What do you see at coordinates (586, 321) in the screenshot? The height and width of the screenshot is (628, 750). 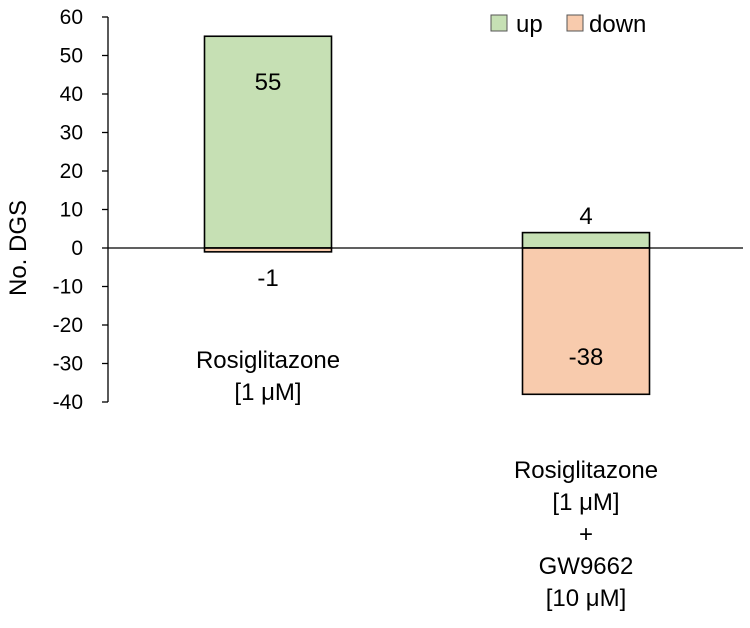 I see `bar-down` at bounding box center [586, 321].